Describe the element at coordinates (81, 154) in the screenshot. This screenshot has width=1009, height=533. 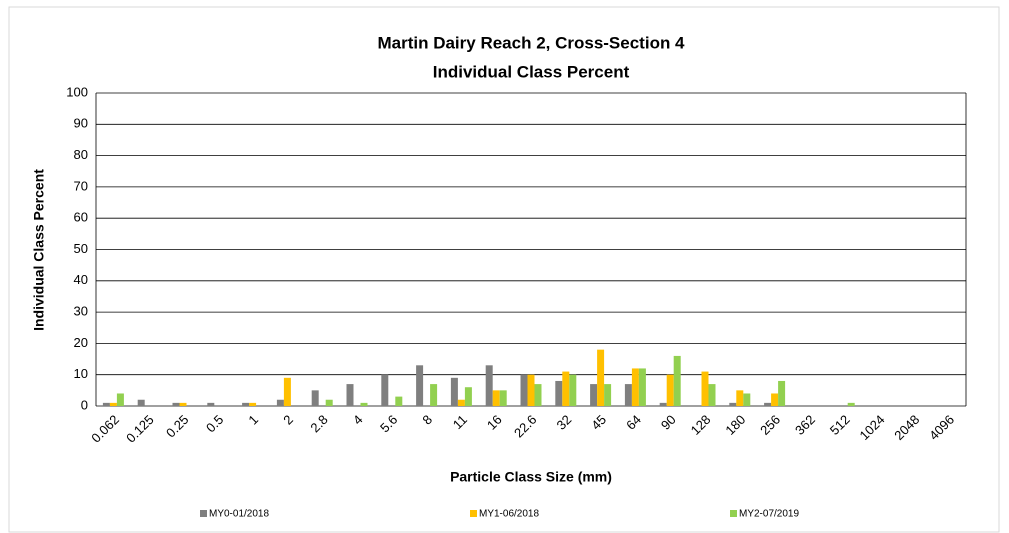
I see `y-tick-label: 80` at that location.